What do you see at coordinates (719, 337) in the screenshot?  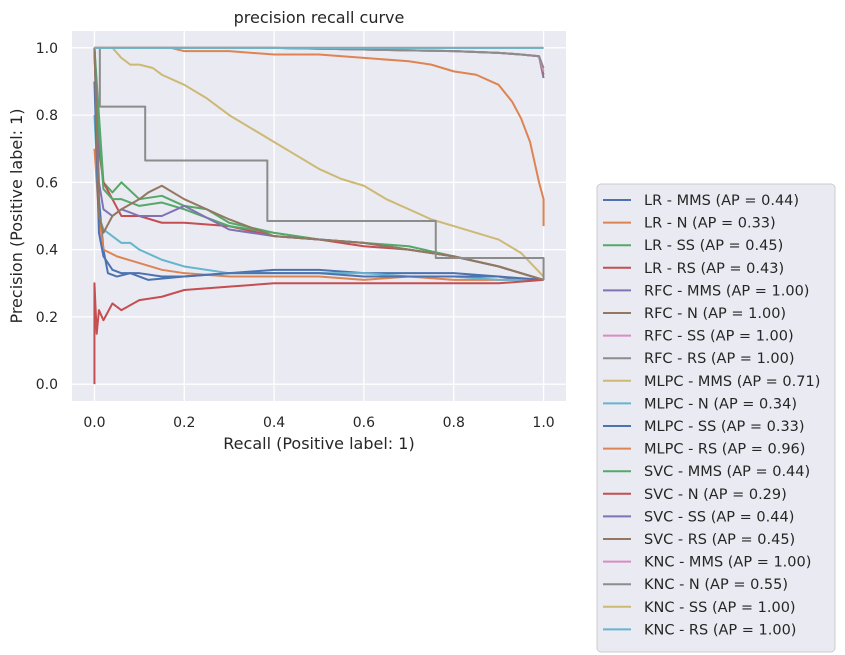 I see `legend-label: RFC - SS (AP = 1.00)` at bounding box center [719, 337].